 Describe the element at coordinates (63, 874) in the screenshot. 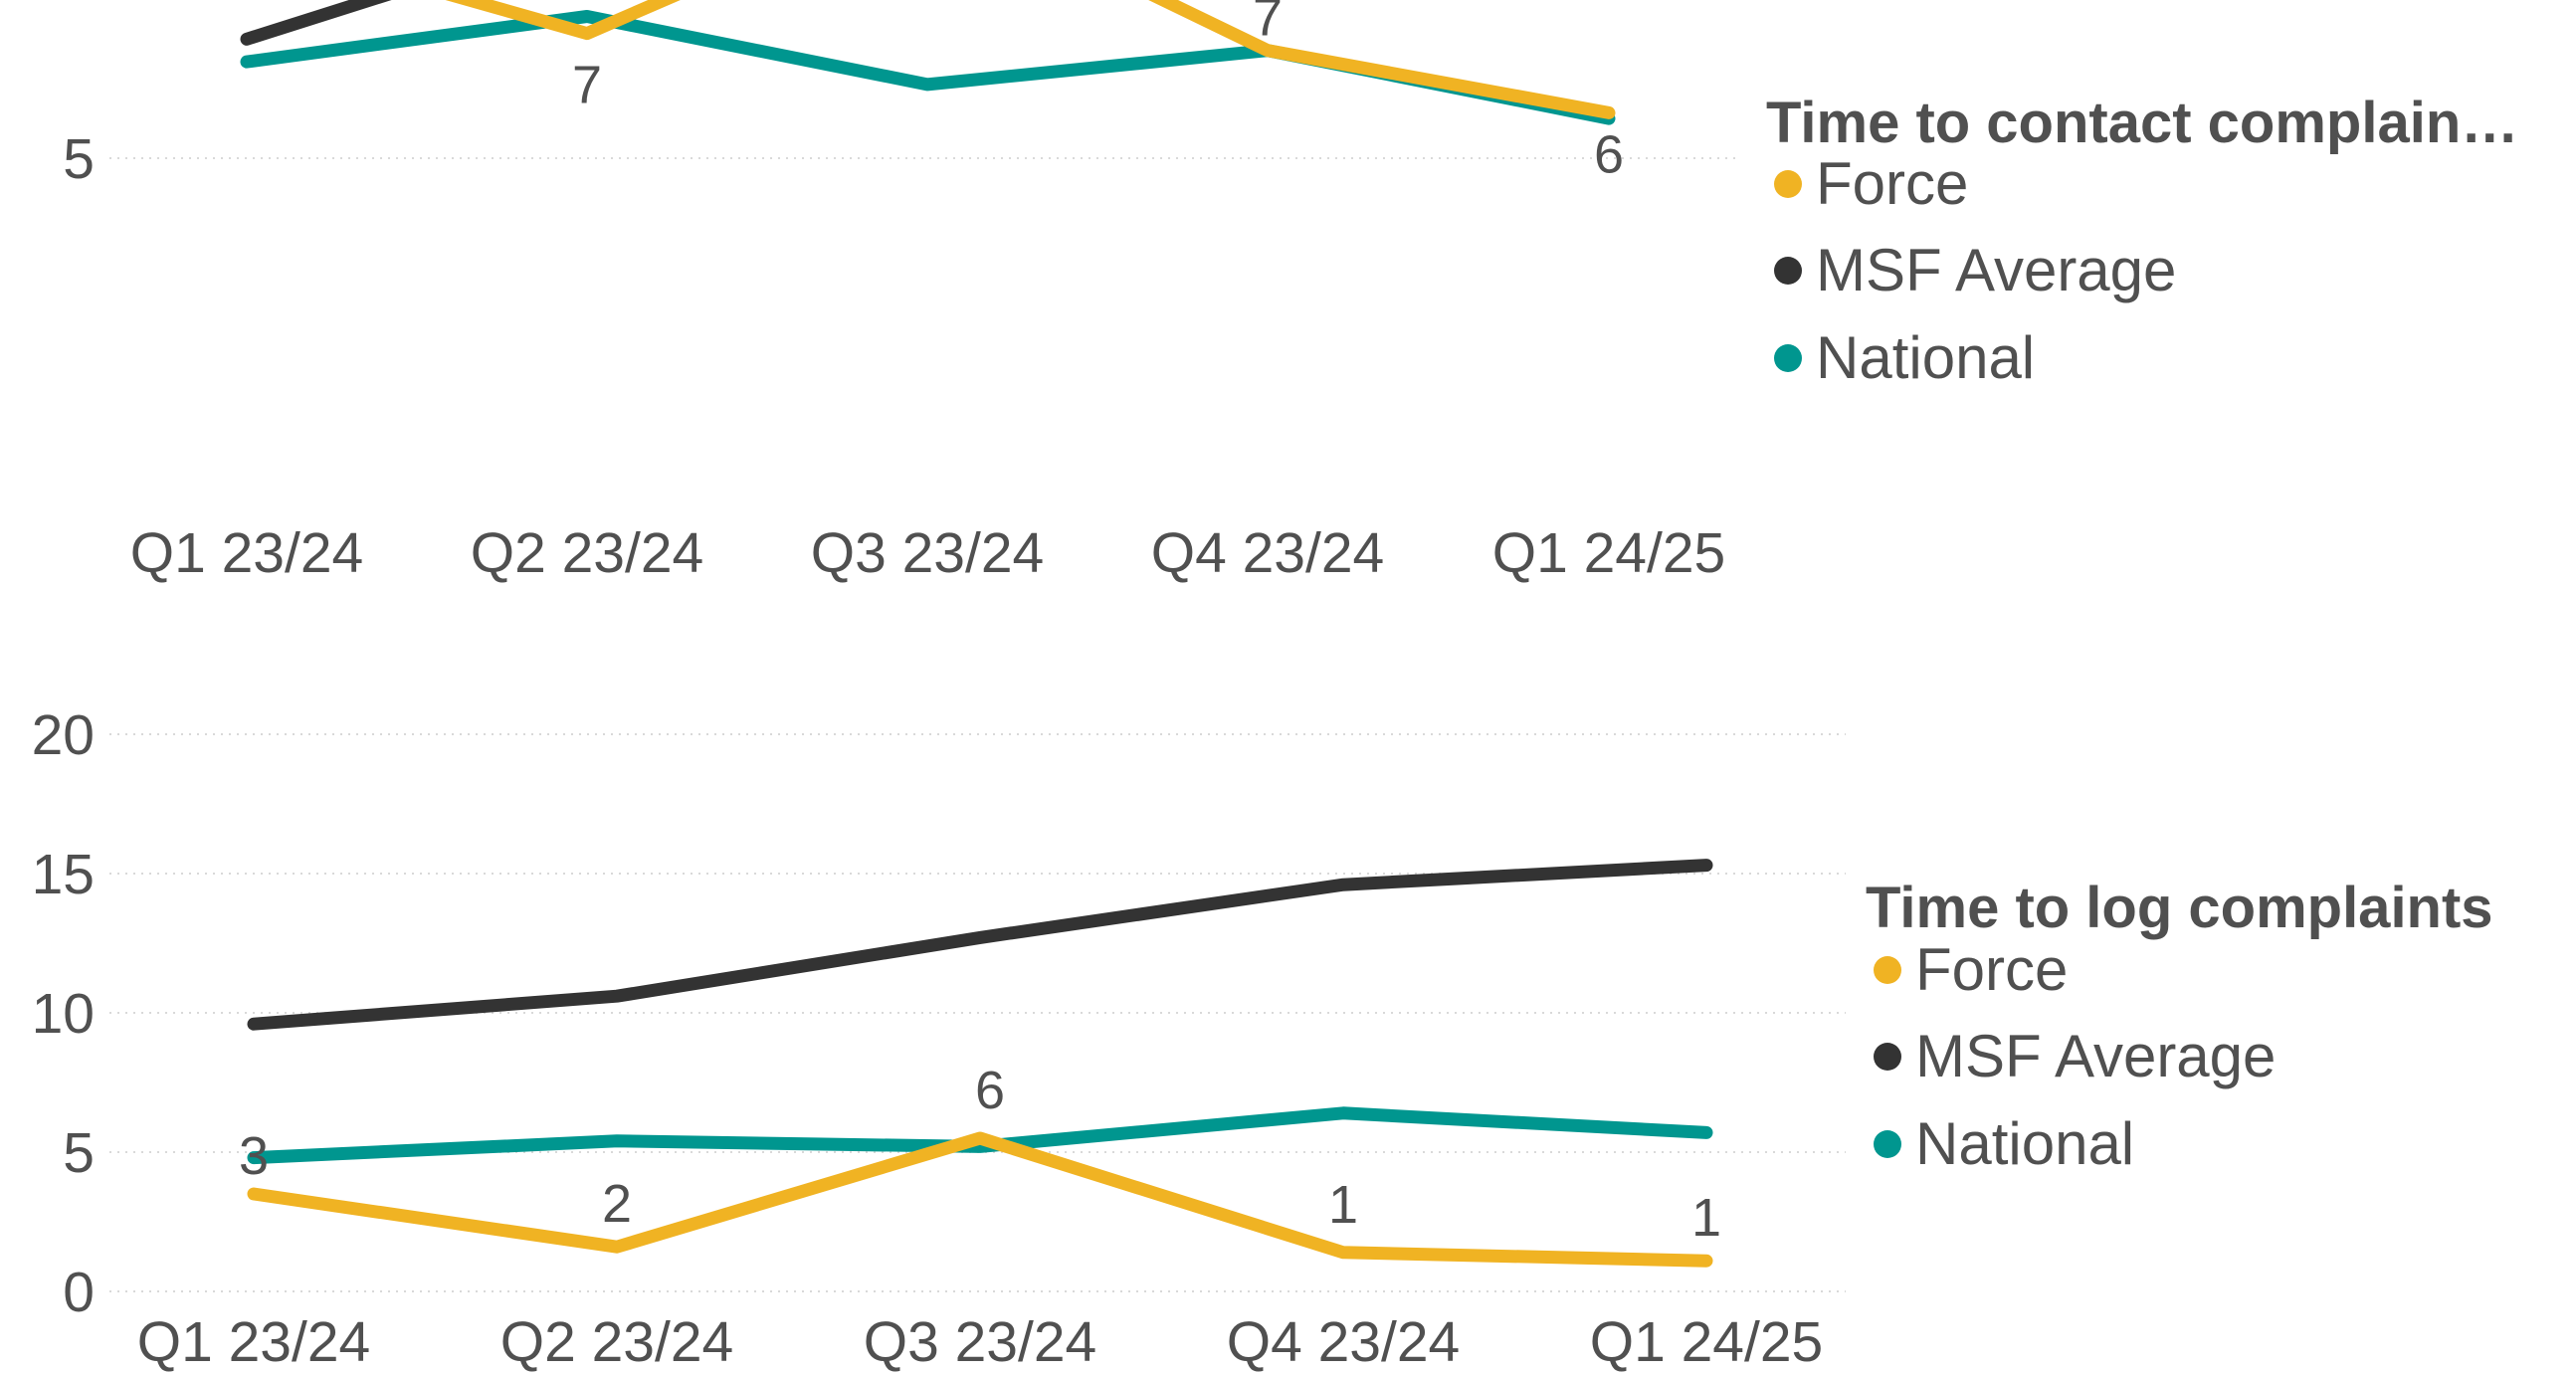

I see `y-tick-label: 15` at that location.